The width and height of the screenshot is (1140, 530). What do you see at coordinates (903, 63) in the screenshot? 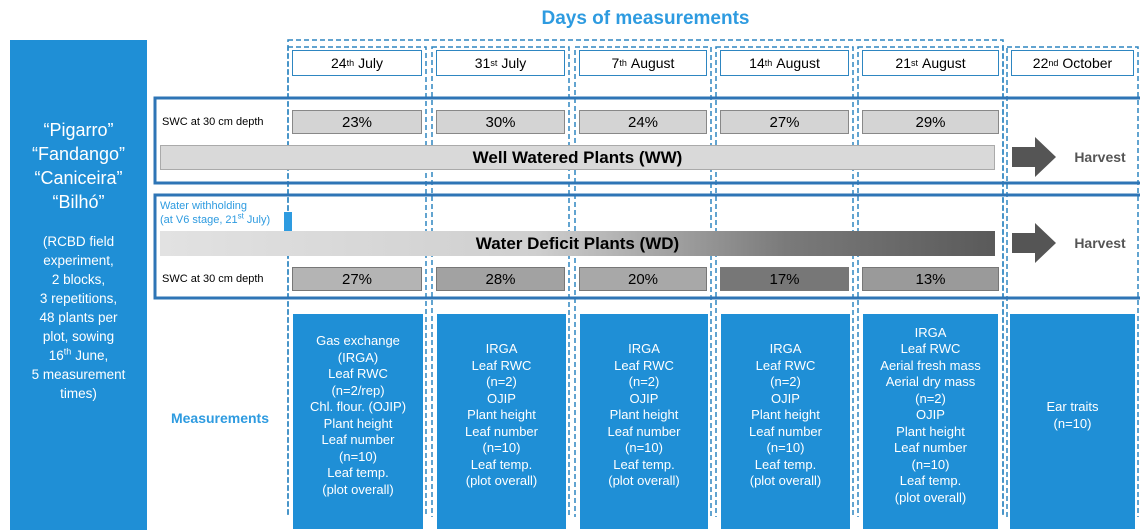
I see `day: 21` at bounding box center [903, 63].